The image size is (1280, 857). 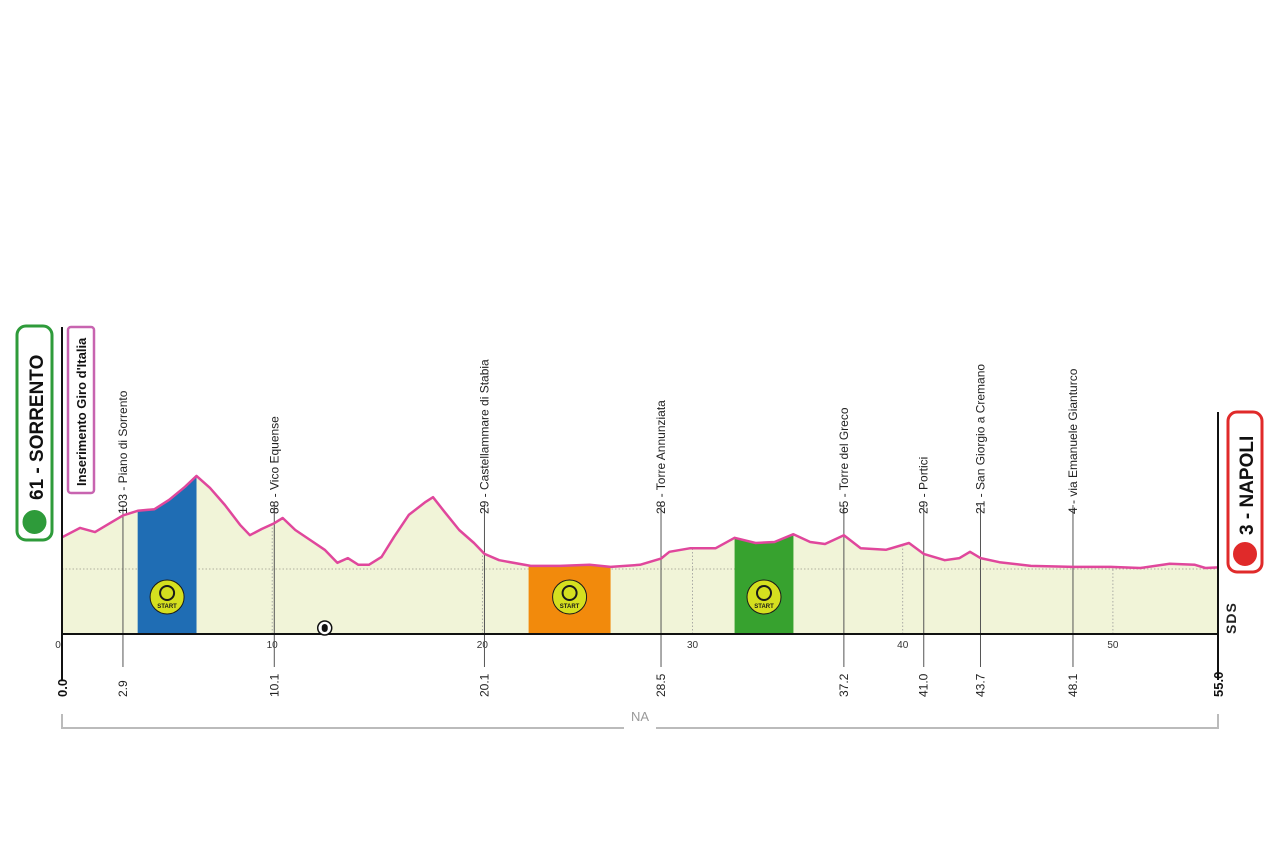 What do you see at coordinates (1245, 554) in the screenshot?
I see `finish-icon` at bounding box center [1245, 554].